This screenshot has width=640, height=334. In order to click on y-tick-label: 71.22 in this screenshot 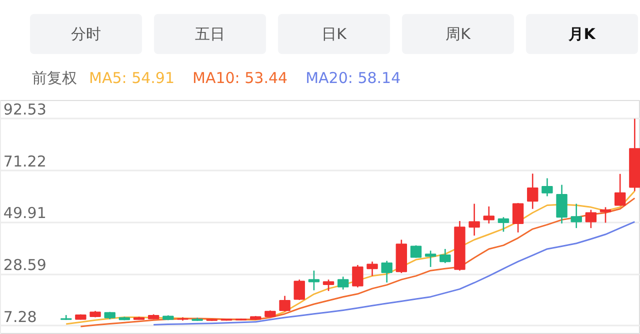, I will do `click(24, 161)`.